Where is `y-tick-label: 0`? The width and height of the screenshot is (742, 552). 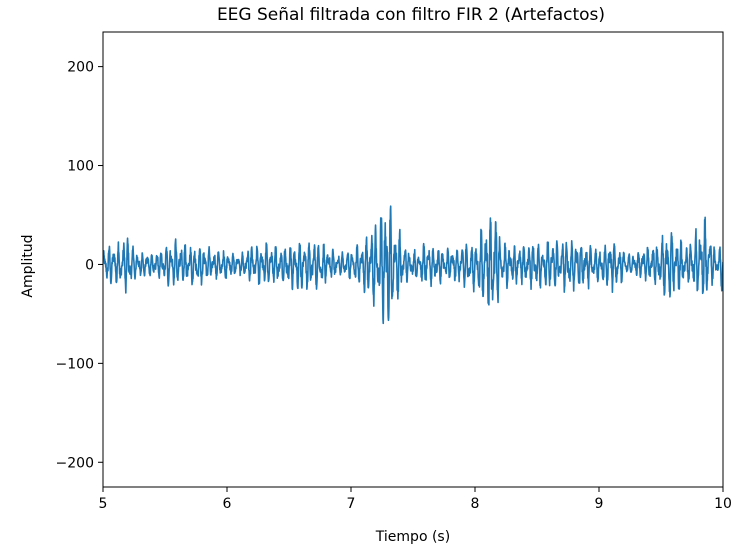
y-tick-label: 0 is located at coordinates (89, 265).